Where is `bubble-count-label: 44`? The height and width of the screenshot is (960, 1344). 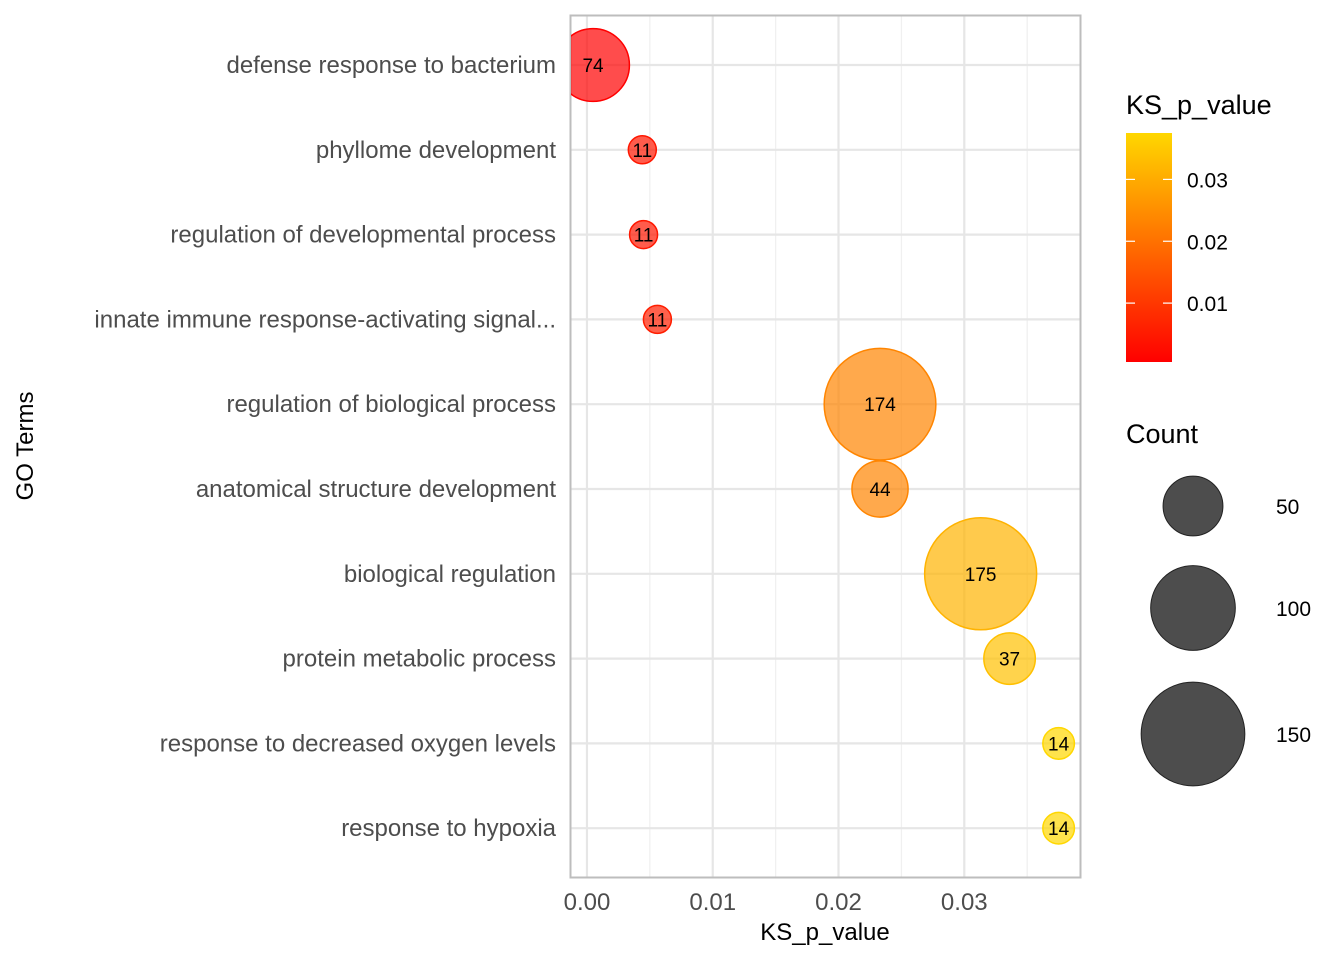
bubble-count-label: 44 is located at coordinates (880, 490).